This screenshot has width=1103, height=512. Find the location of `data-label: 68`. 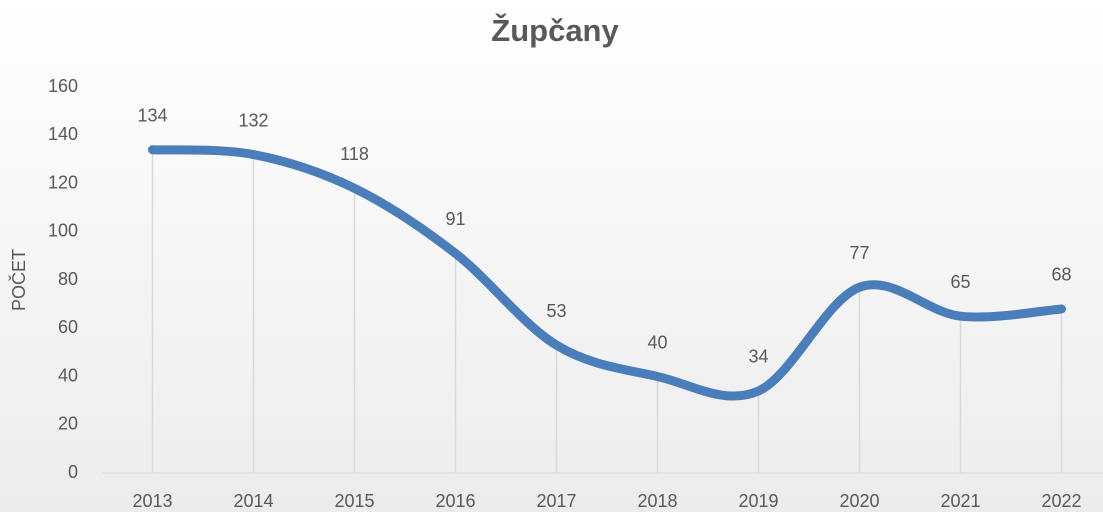

data-label: 68 is located at coordinates (1061, 275).